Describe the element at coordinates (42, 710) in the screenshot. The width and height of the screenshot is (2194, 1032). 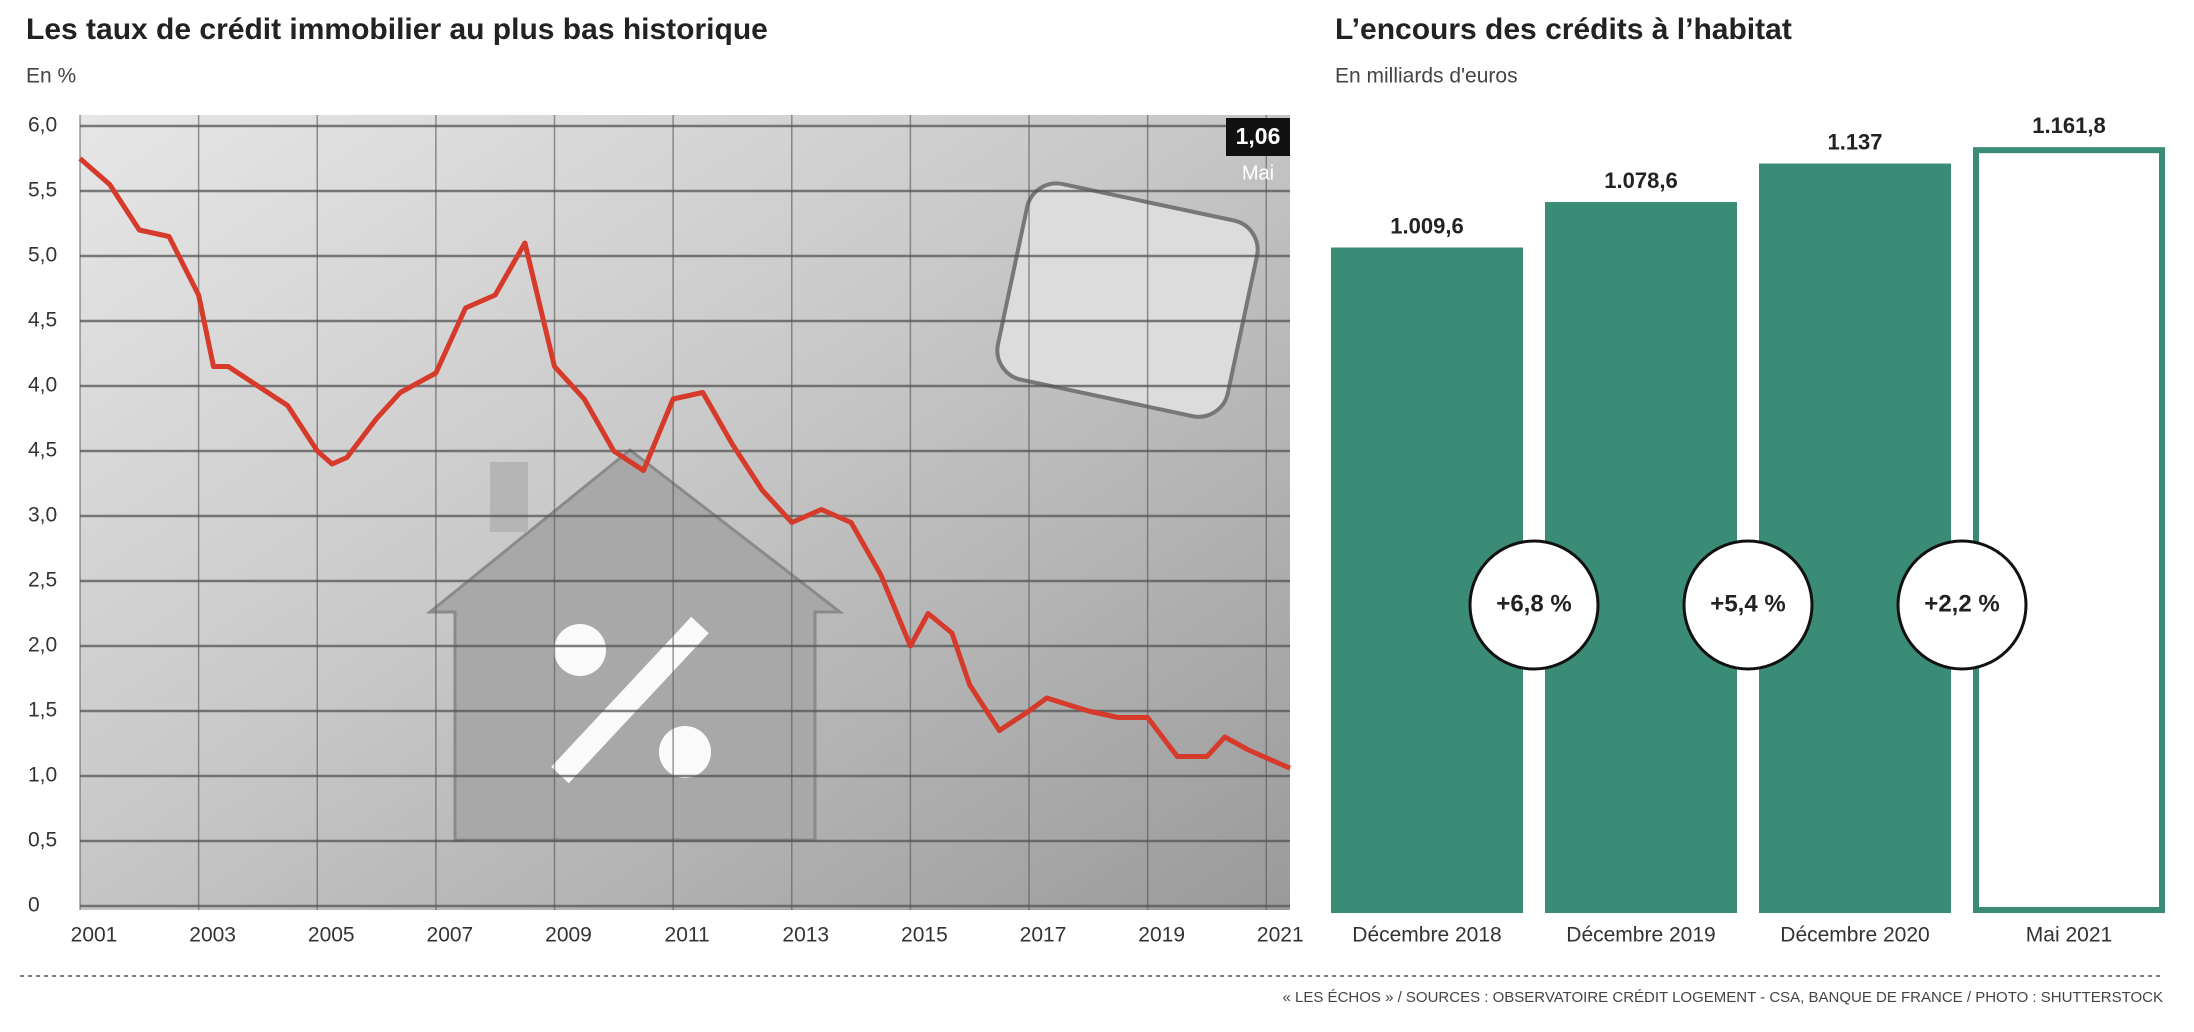
I see `y-tick-label: 1,5` at that location.